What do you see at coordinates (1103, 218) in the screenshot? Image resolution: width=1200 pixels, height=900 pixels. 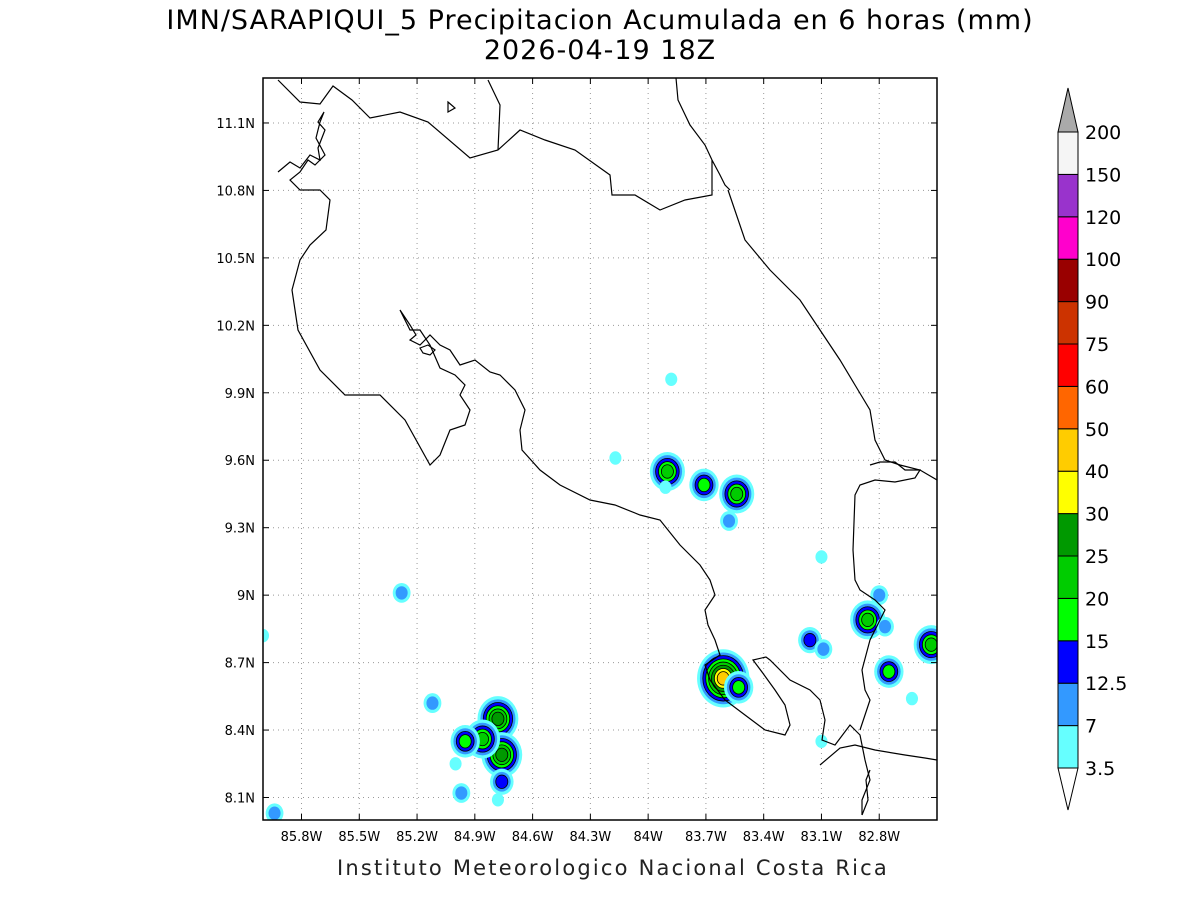 I see `colorbar-level-label: 120` at bounding box center [1103, 218].